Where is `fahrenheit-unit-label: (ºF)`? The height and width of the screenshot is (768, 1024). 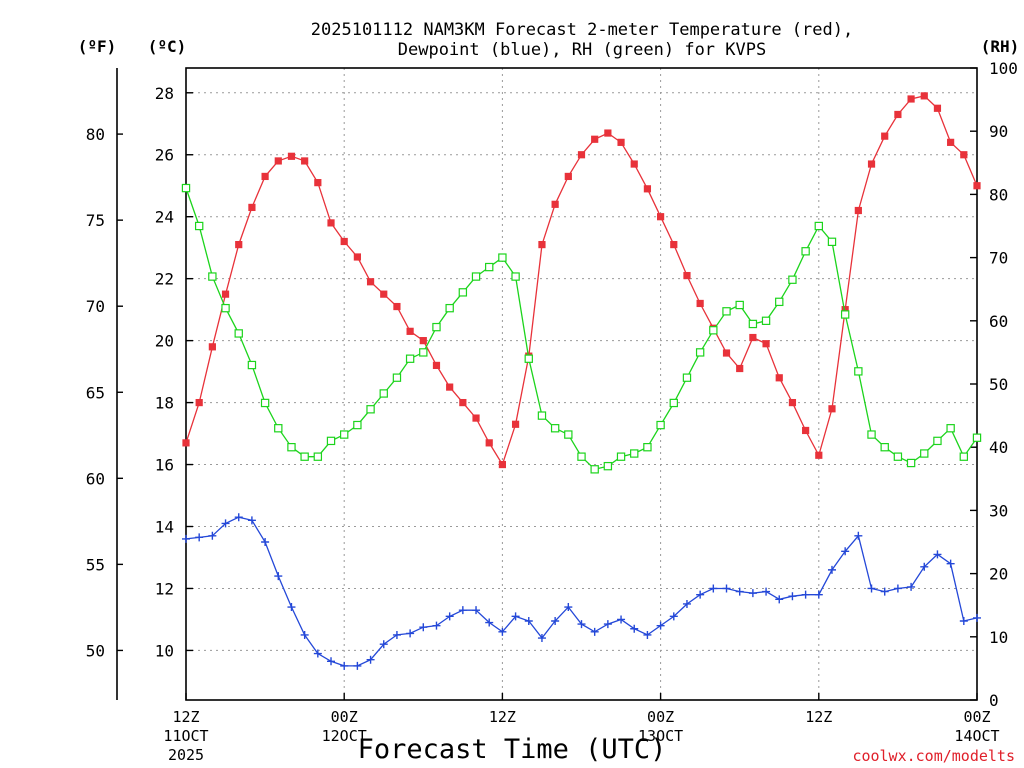
fahrenheit-unit-label: (ºF) is located at coordinates (97, 46).